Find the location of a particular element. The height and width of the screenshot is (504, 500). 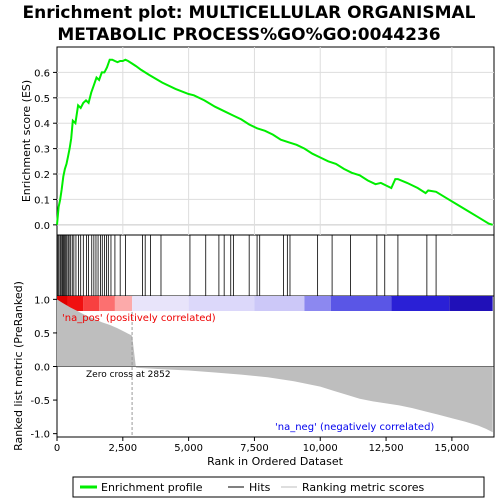

legend-box is located at coordinates (278, 487).